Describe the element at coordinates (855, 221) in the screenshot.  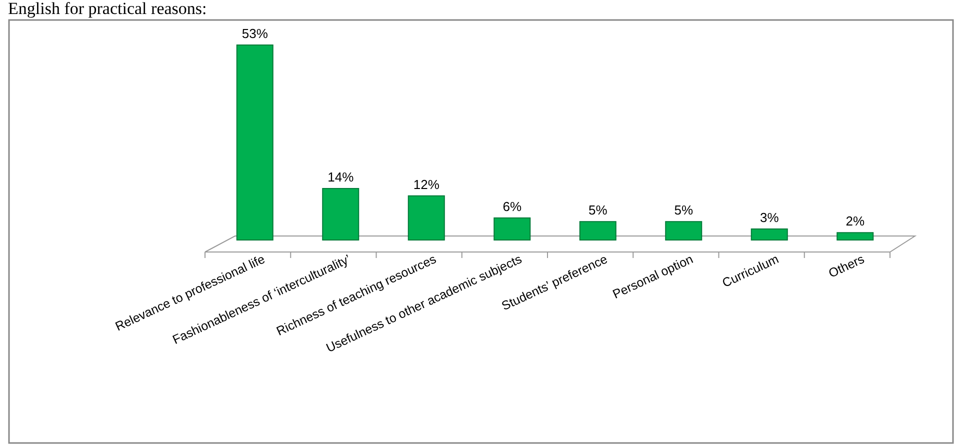
I see `data-label: 2%` at that location.